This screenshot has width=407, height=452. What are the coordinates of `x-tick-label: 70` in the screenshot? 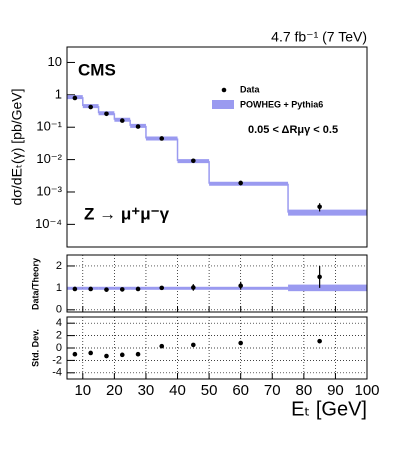 It's located at (272, 390).